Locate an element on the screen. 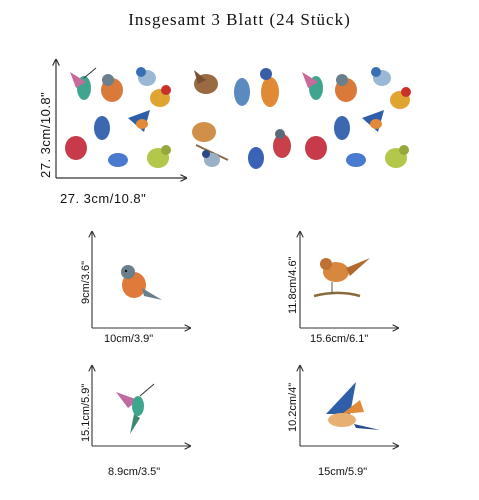  robin-sticker is located at coordinates (141, 282).